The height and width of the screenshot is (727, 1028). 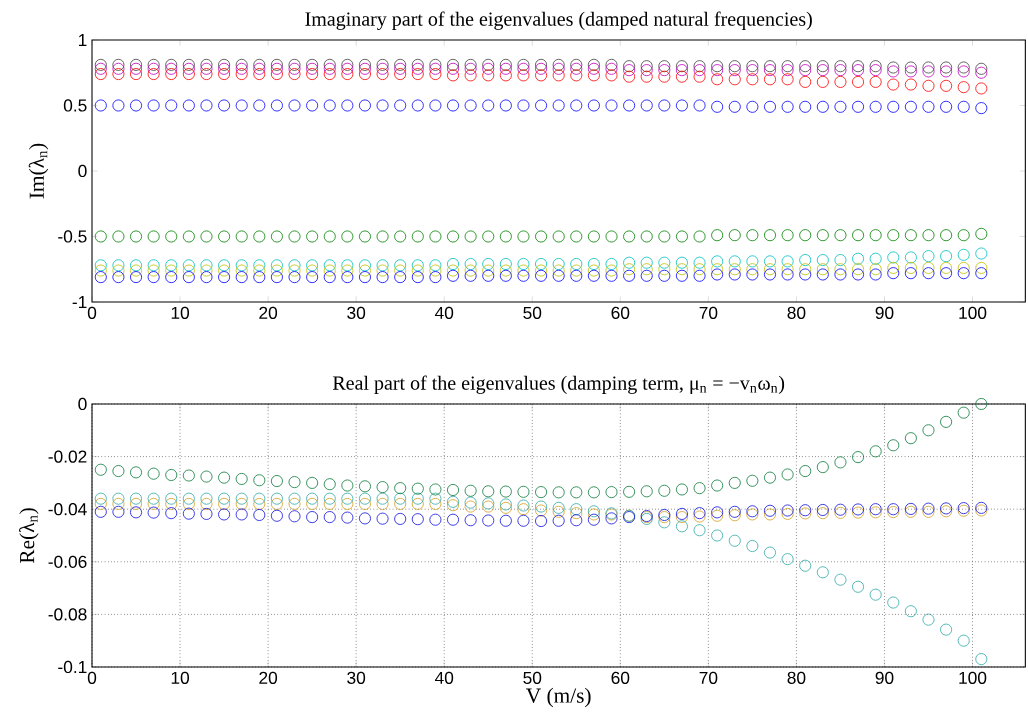 I want to click on chart-title: Real part of the eigenvalues (damping term, μ$_{n}$ = −v$_{n}$ω$_{n}$), so click(x=558, y=384).